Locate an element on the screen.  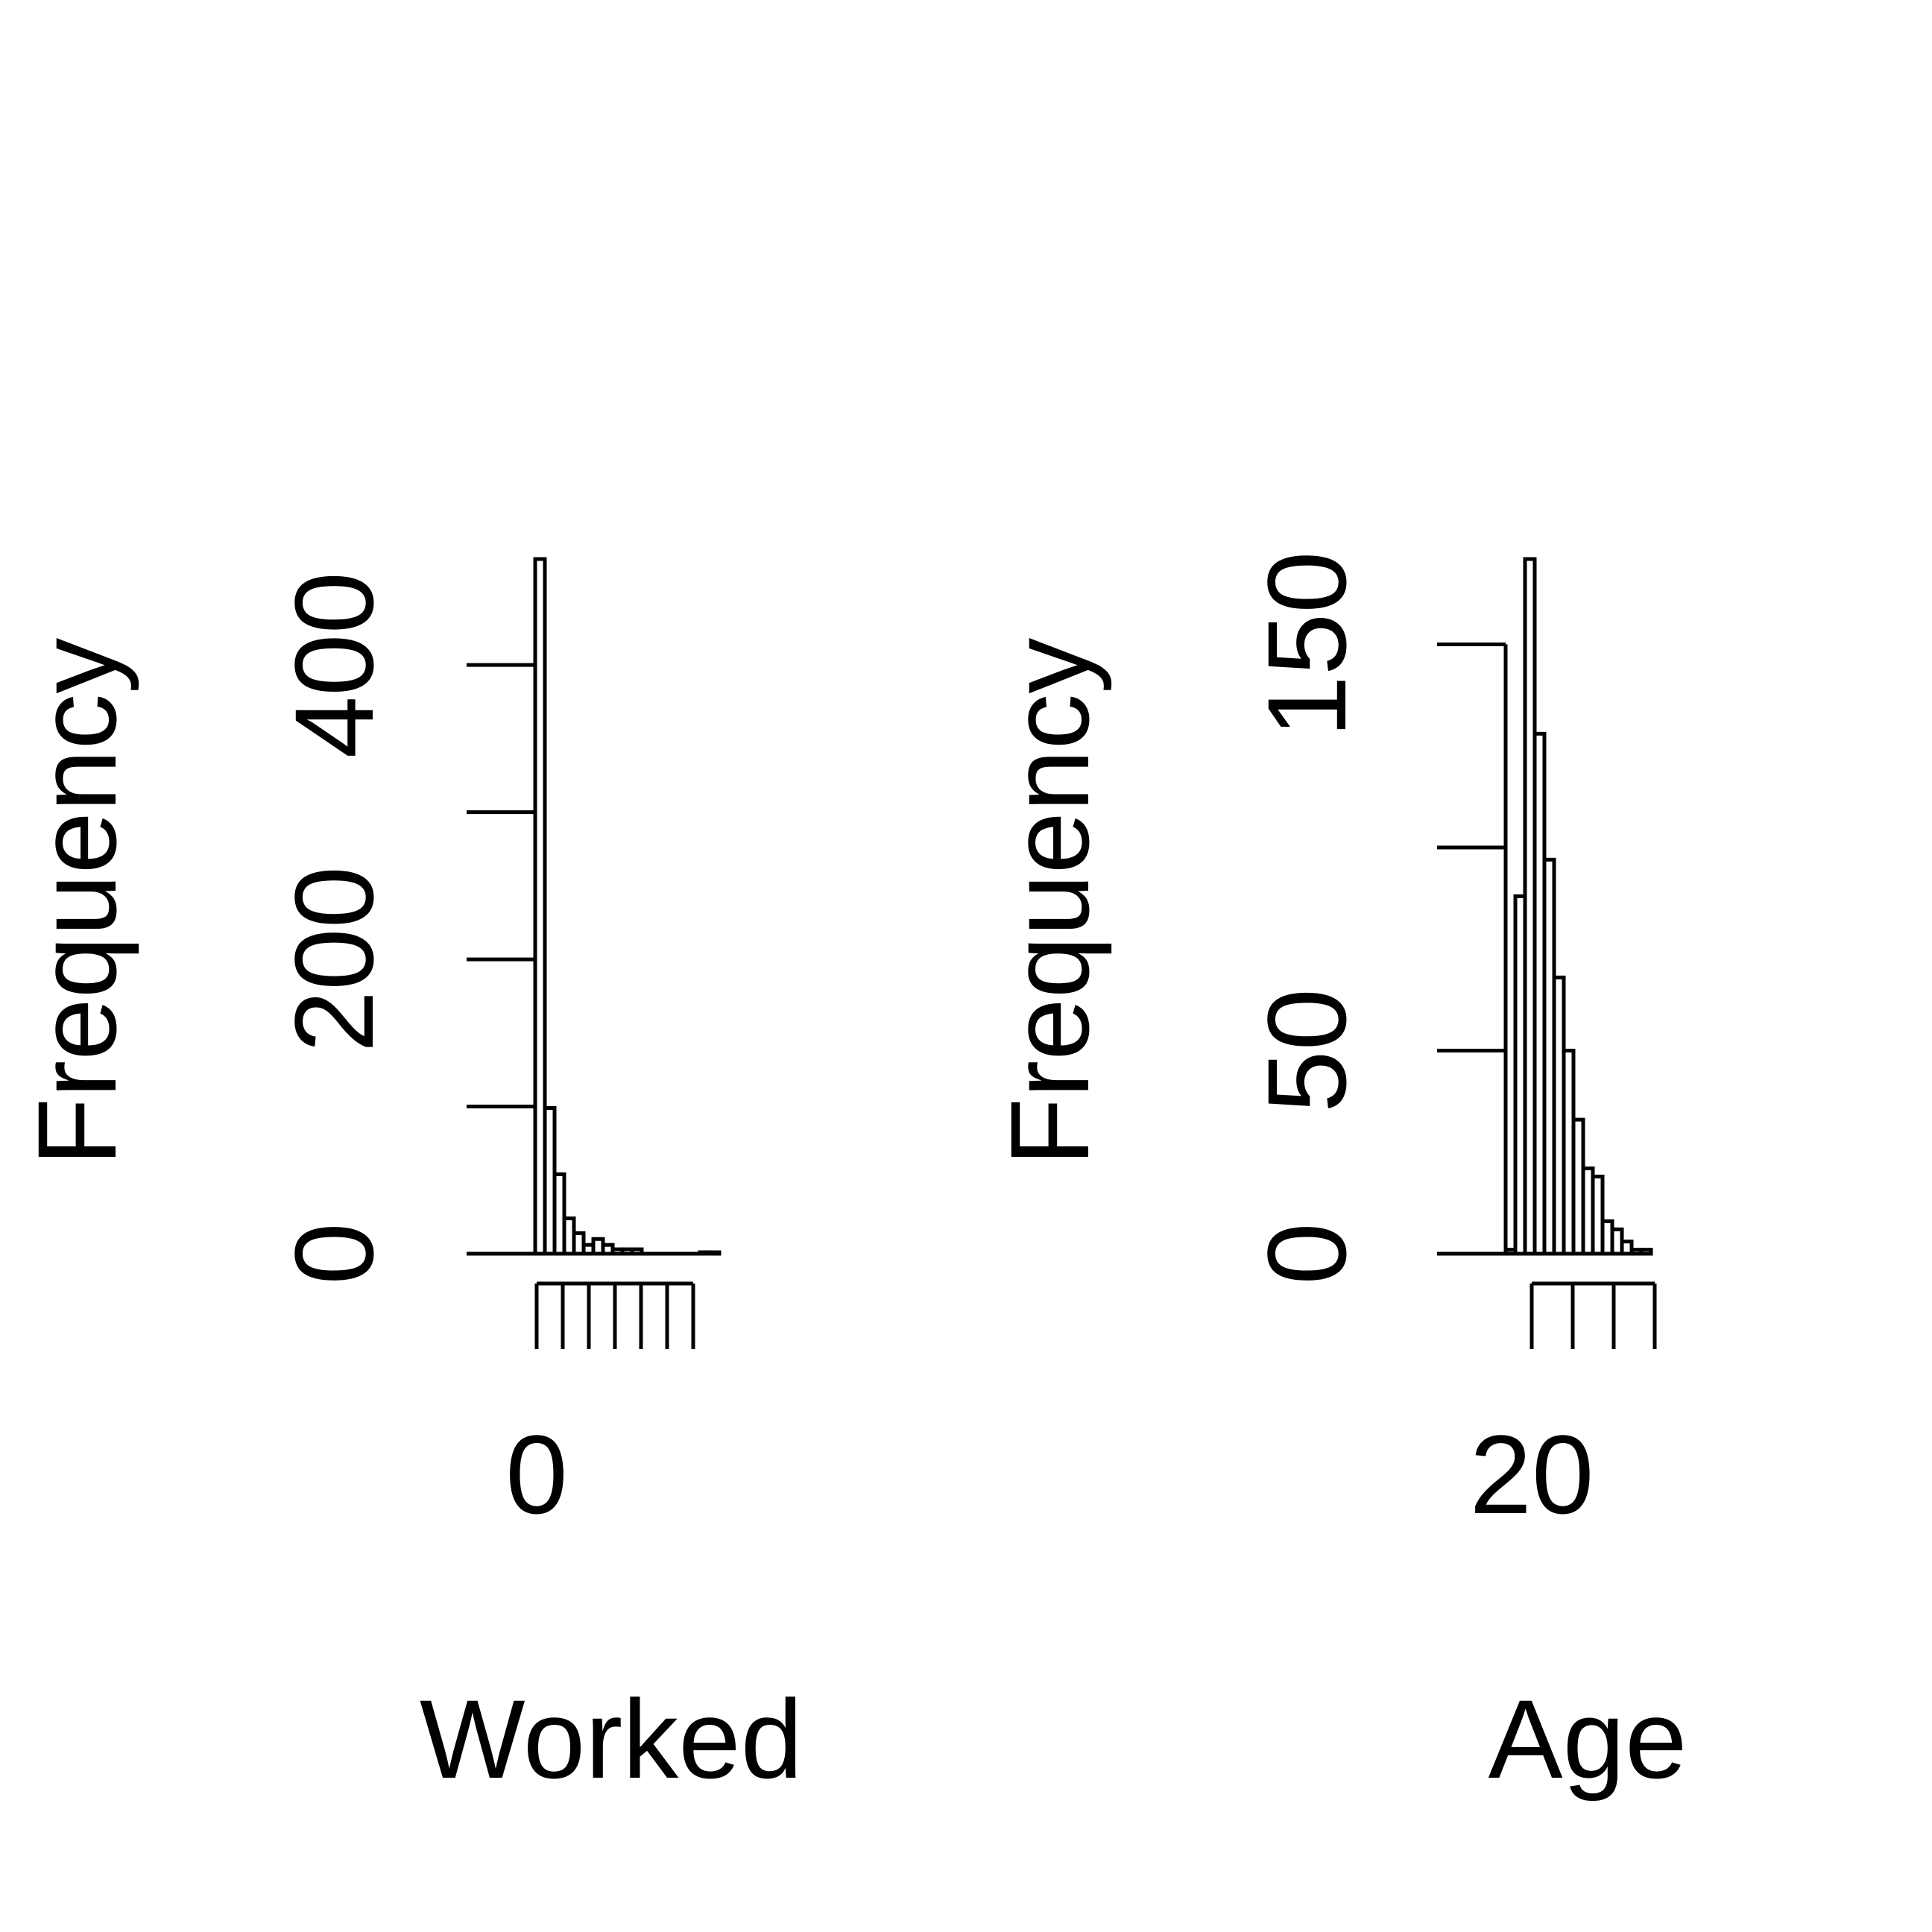
y-tick-label: 200 is located at coordinates (334, 959).